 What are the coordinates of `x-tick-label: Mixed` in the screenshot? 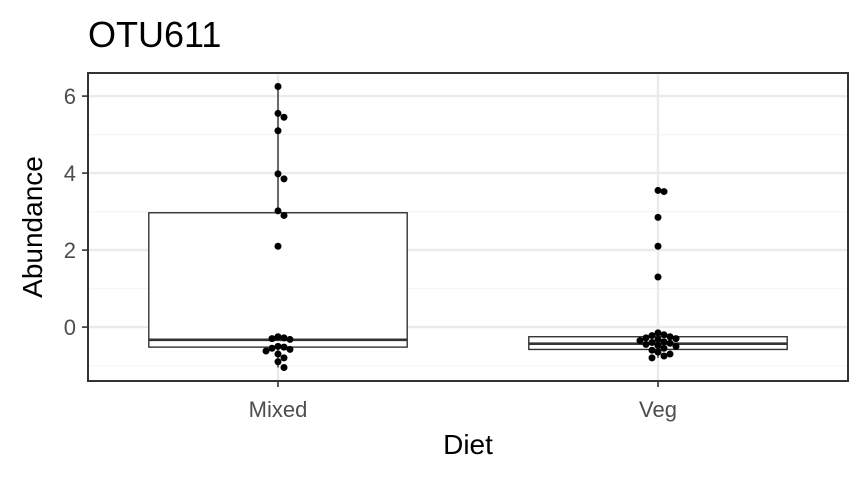 It's located at (278, 409).